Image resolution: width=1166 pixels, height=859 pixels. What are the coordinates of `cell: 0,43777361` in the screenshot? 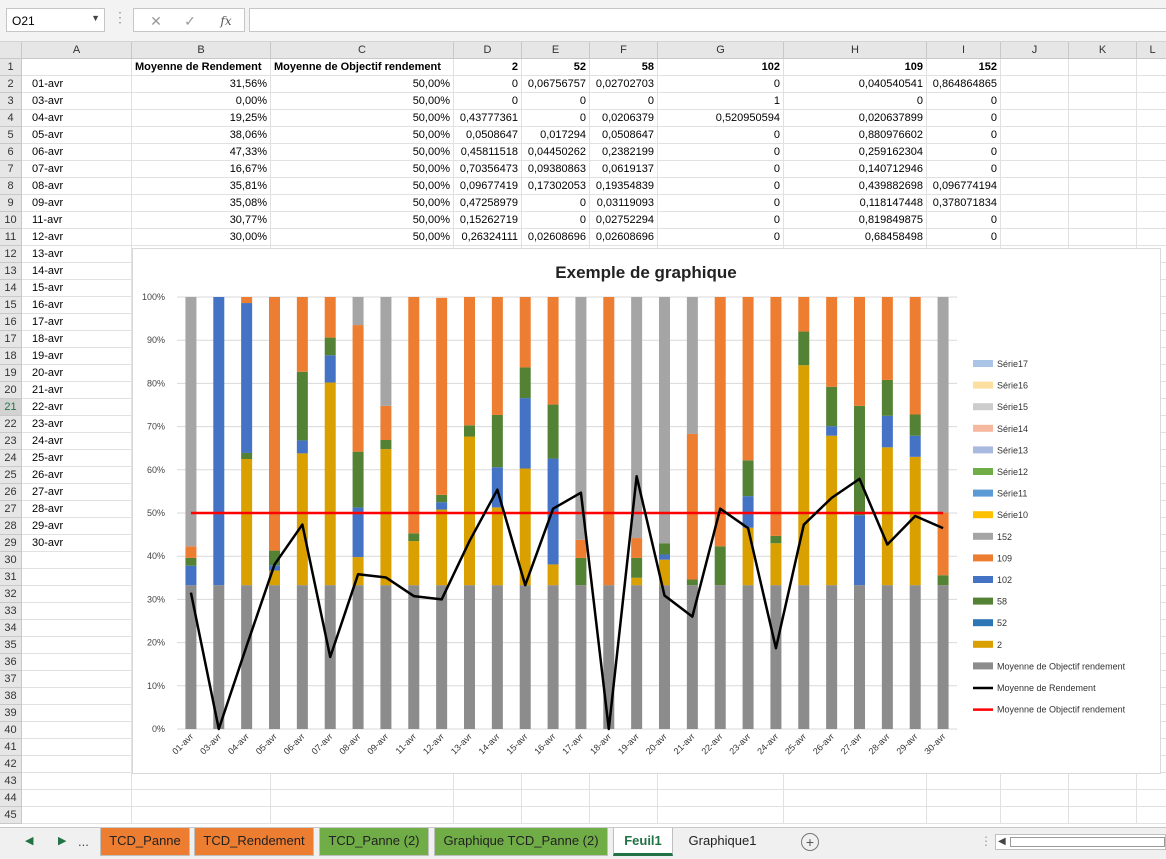 It's located at (488, 118).